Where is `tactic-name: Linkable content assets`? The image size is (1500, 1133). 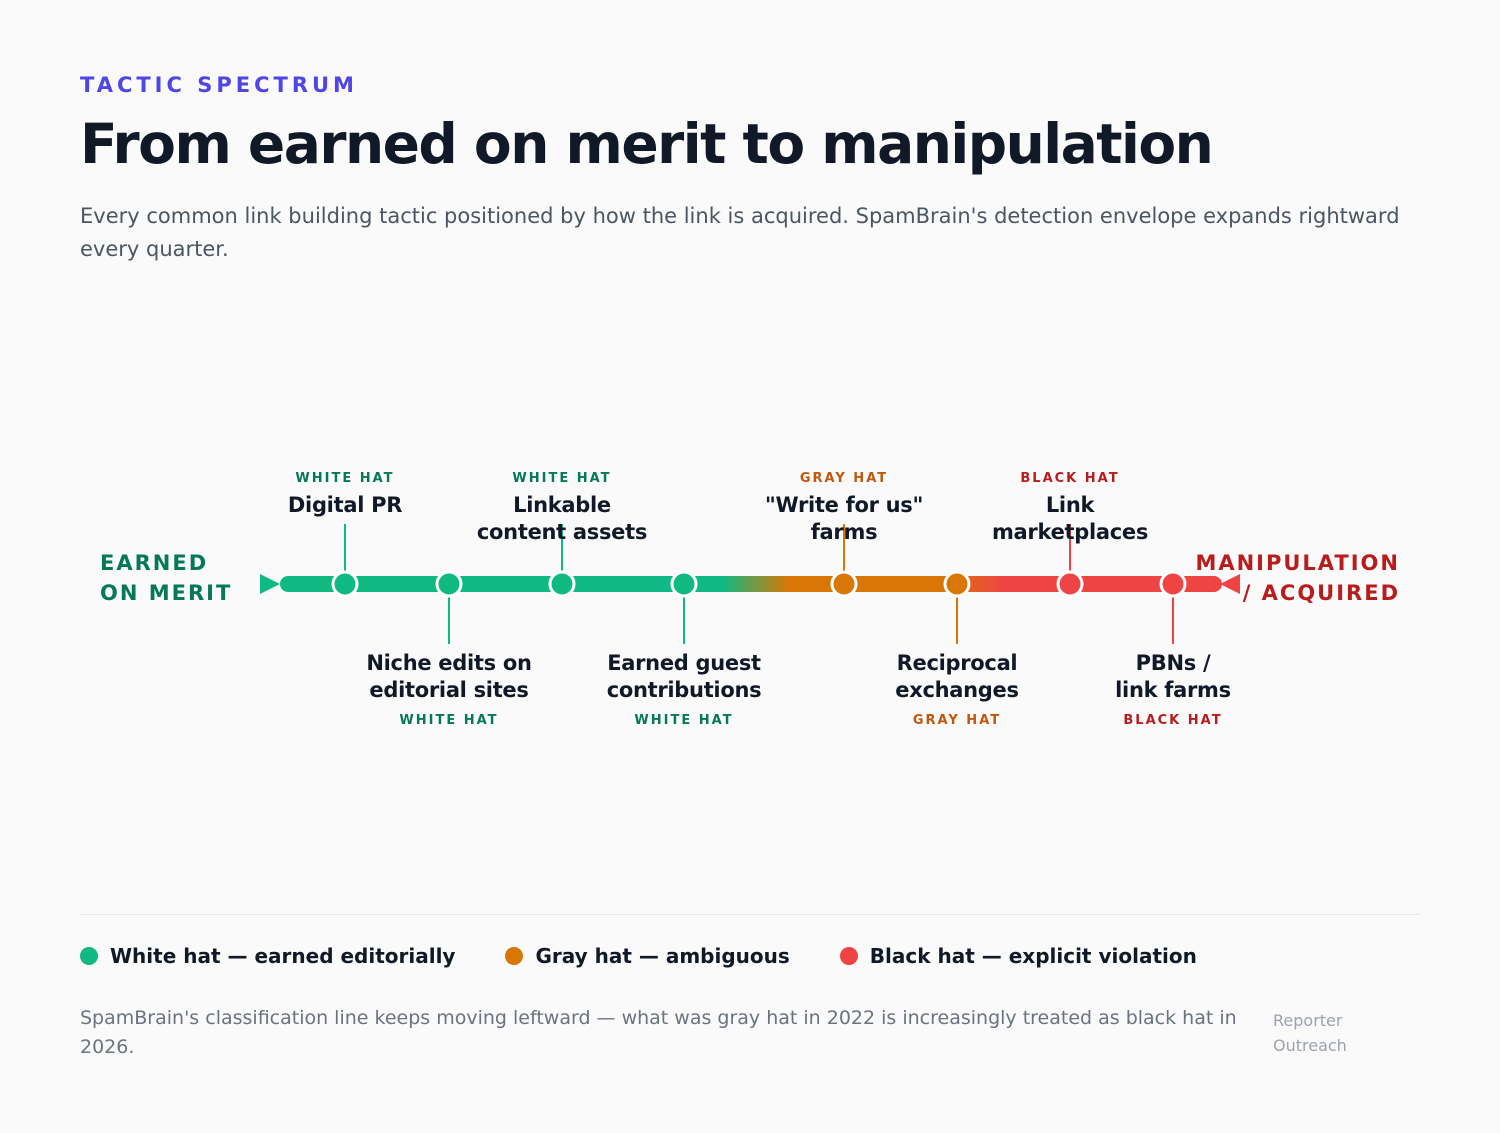
tactic-name: Linkable content assets is located at coordinates (562, 518).